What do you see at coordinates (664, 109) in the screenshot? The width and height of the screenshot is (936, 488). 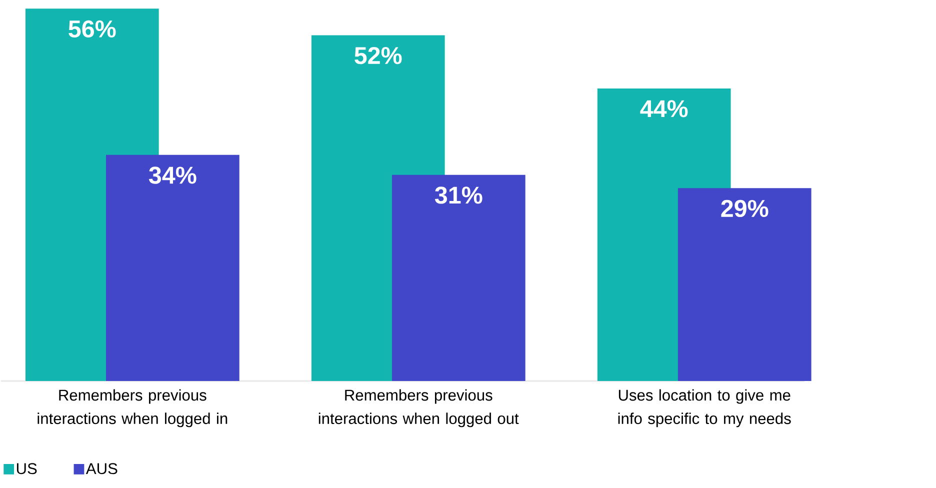 I see `data-label: 44%` at bounding box center [664, 109].